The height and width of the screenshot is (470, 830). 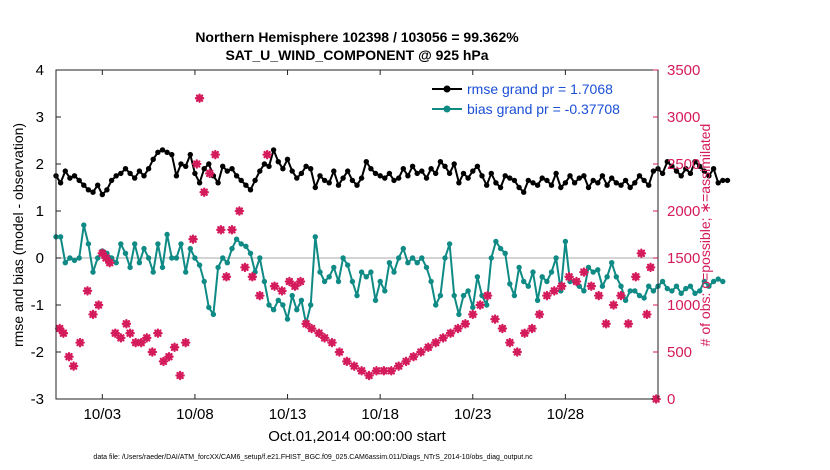 What do you see at coordinates (357, 436) in the screenshot?
I see `x-axis-label: Oct.01,2014 00:00:00 start` at bounding box center [357, 436].